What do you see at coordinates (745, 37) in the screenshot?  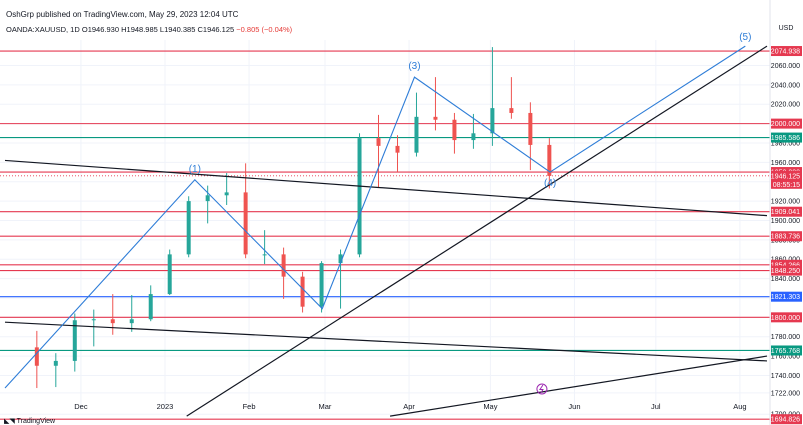 I see `wave-label: (5)` at bounding box center [745, 37].